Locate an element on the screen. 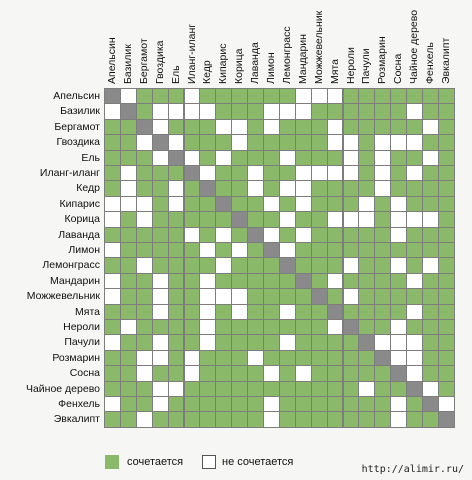 Image resolution: width=472 pixels, height=480 pixels. column-label: Сосна is located at coordinates (398, 68).